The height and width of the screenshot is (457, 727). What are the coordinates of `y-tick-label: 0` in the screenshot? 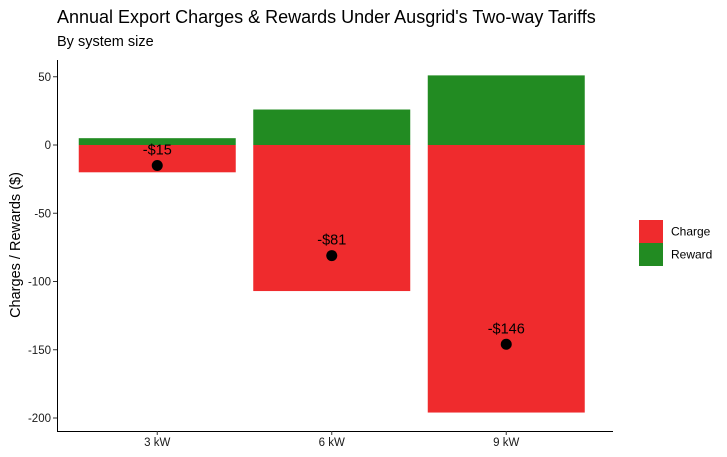 It's located at (48, 146).